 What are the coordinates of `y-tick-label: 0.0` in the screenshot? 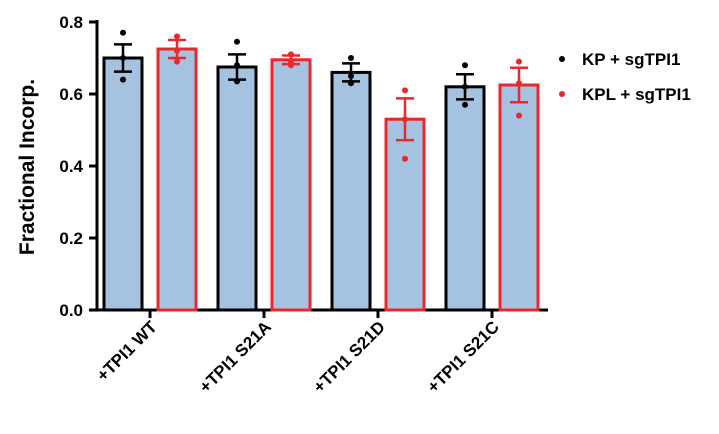 It's located at (71, 310).